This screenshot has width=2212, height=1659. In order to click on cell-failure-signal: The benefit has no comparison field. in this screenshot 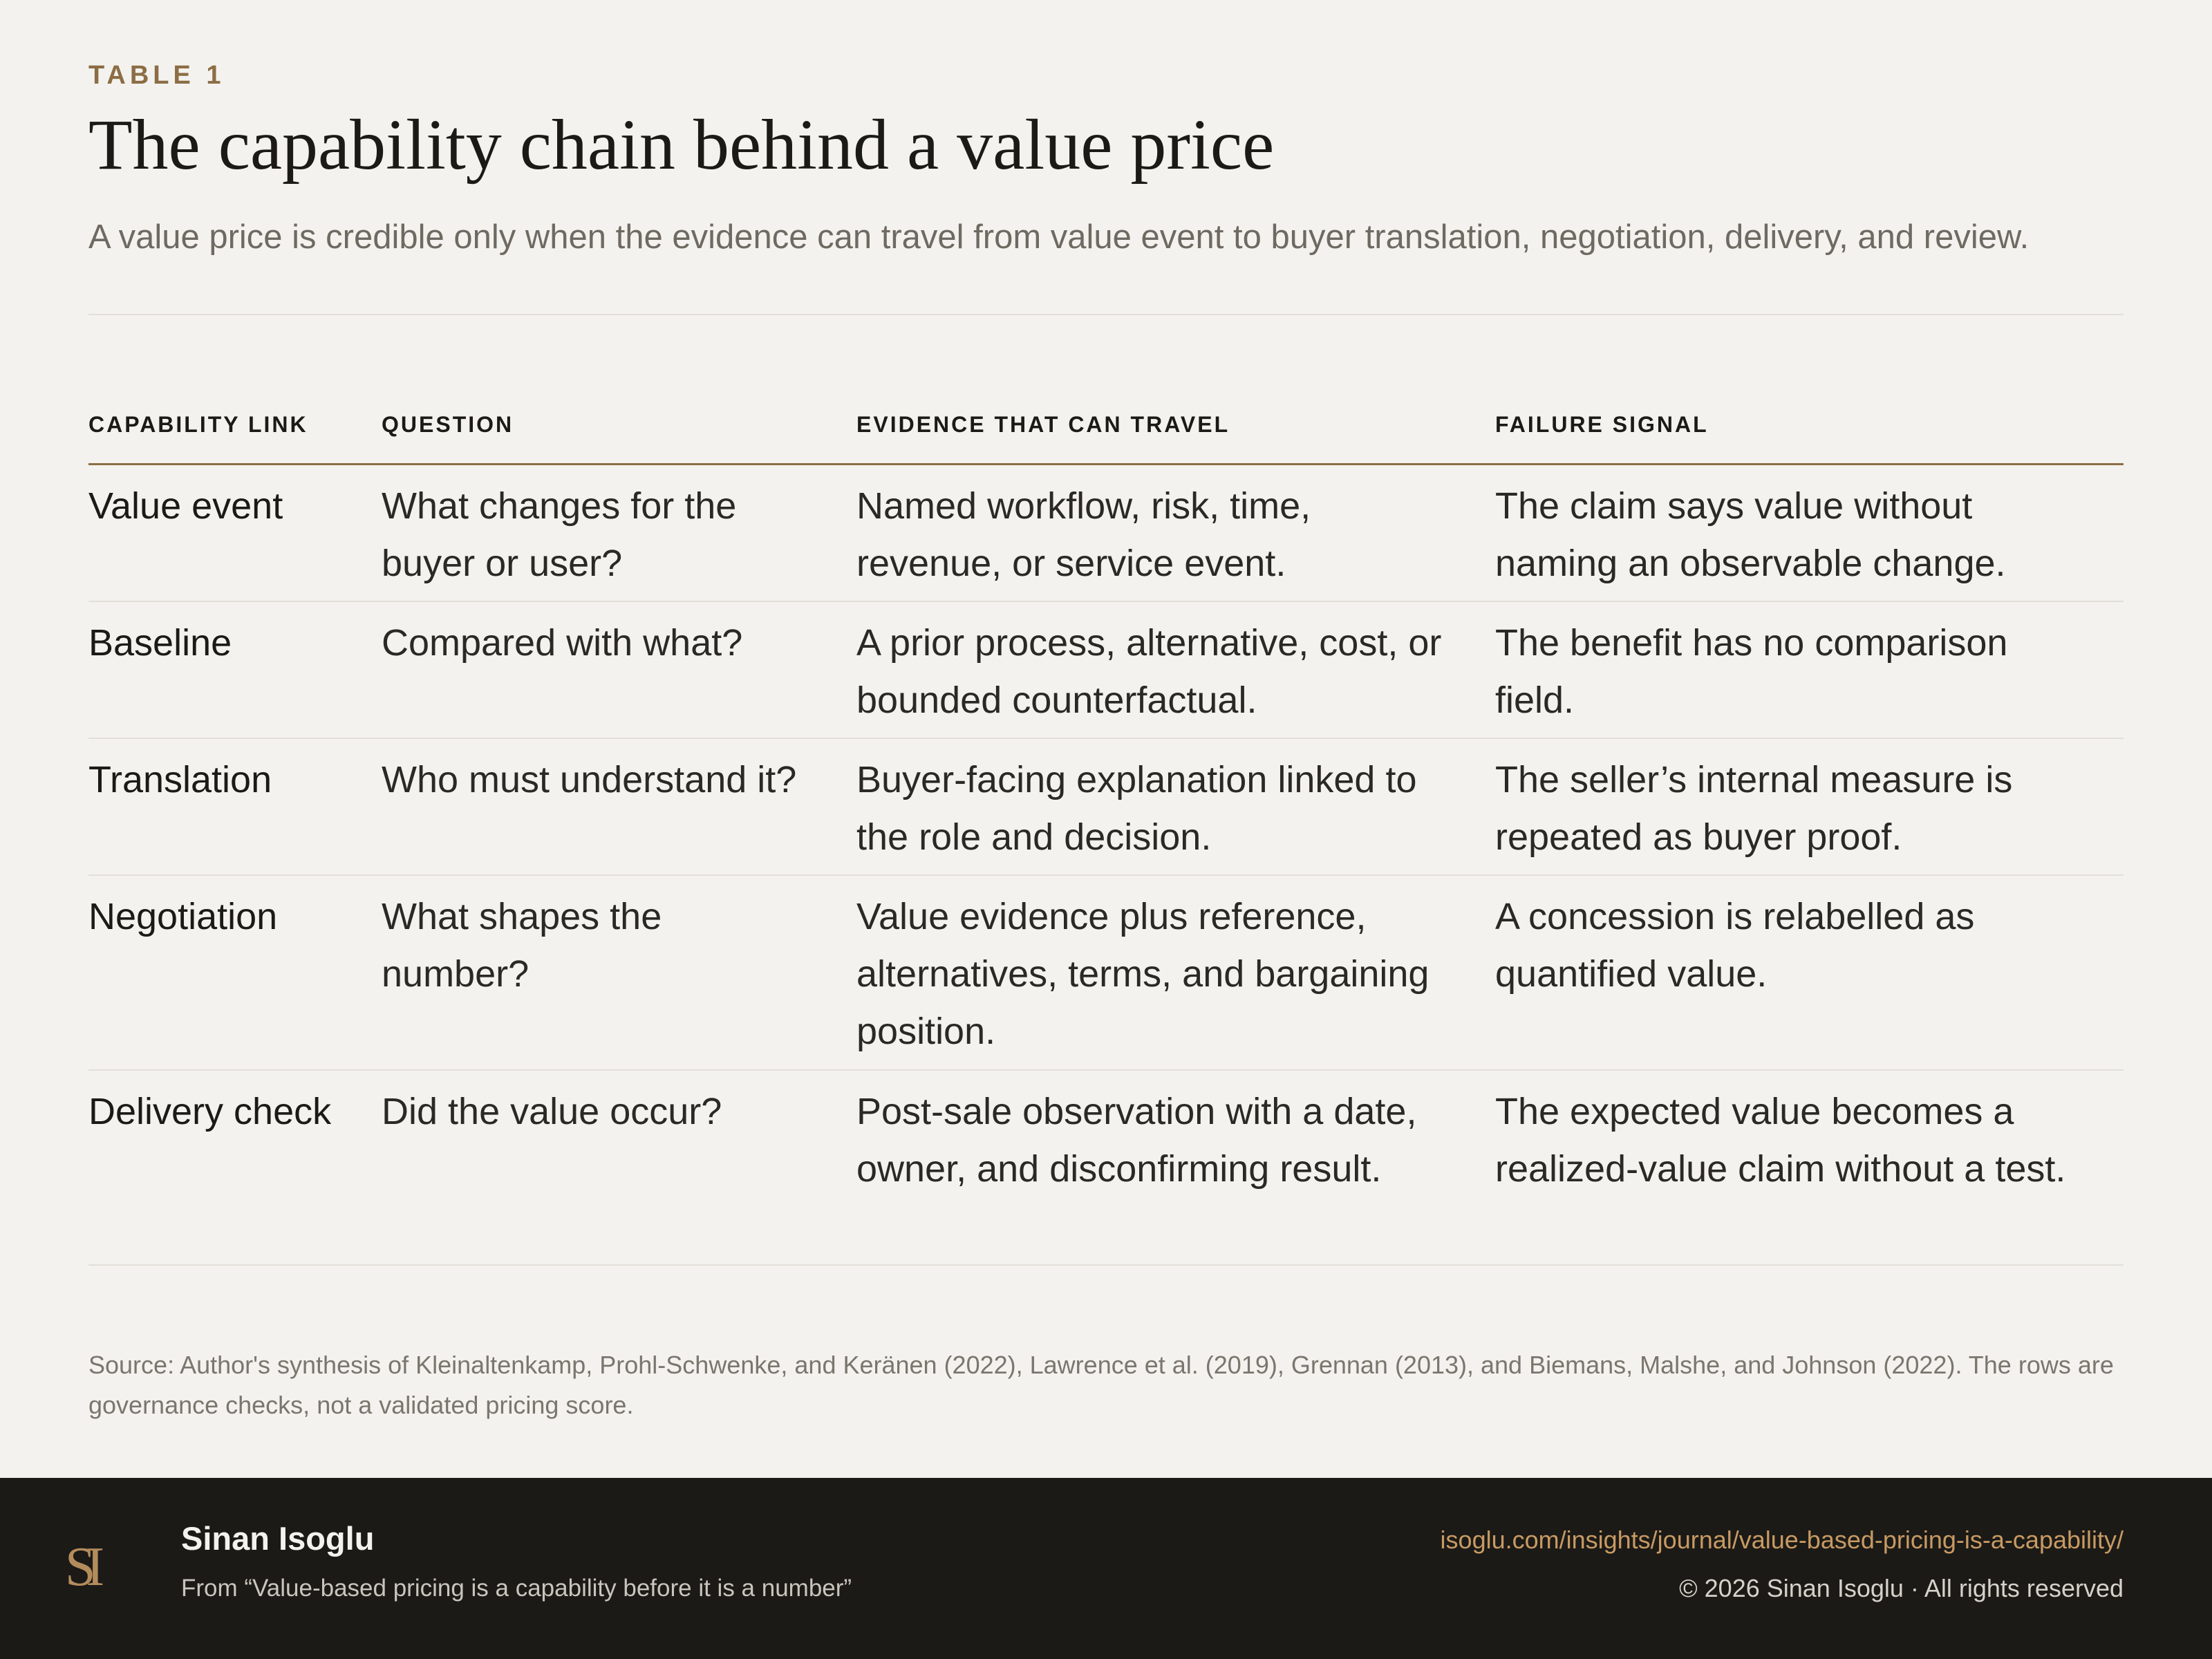, I will do `click(1751, 671)`.